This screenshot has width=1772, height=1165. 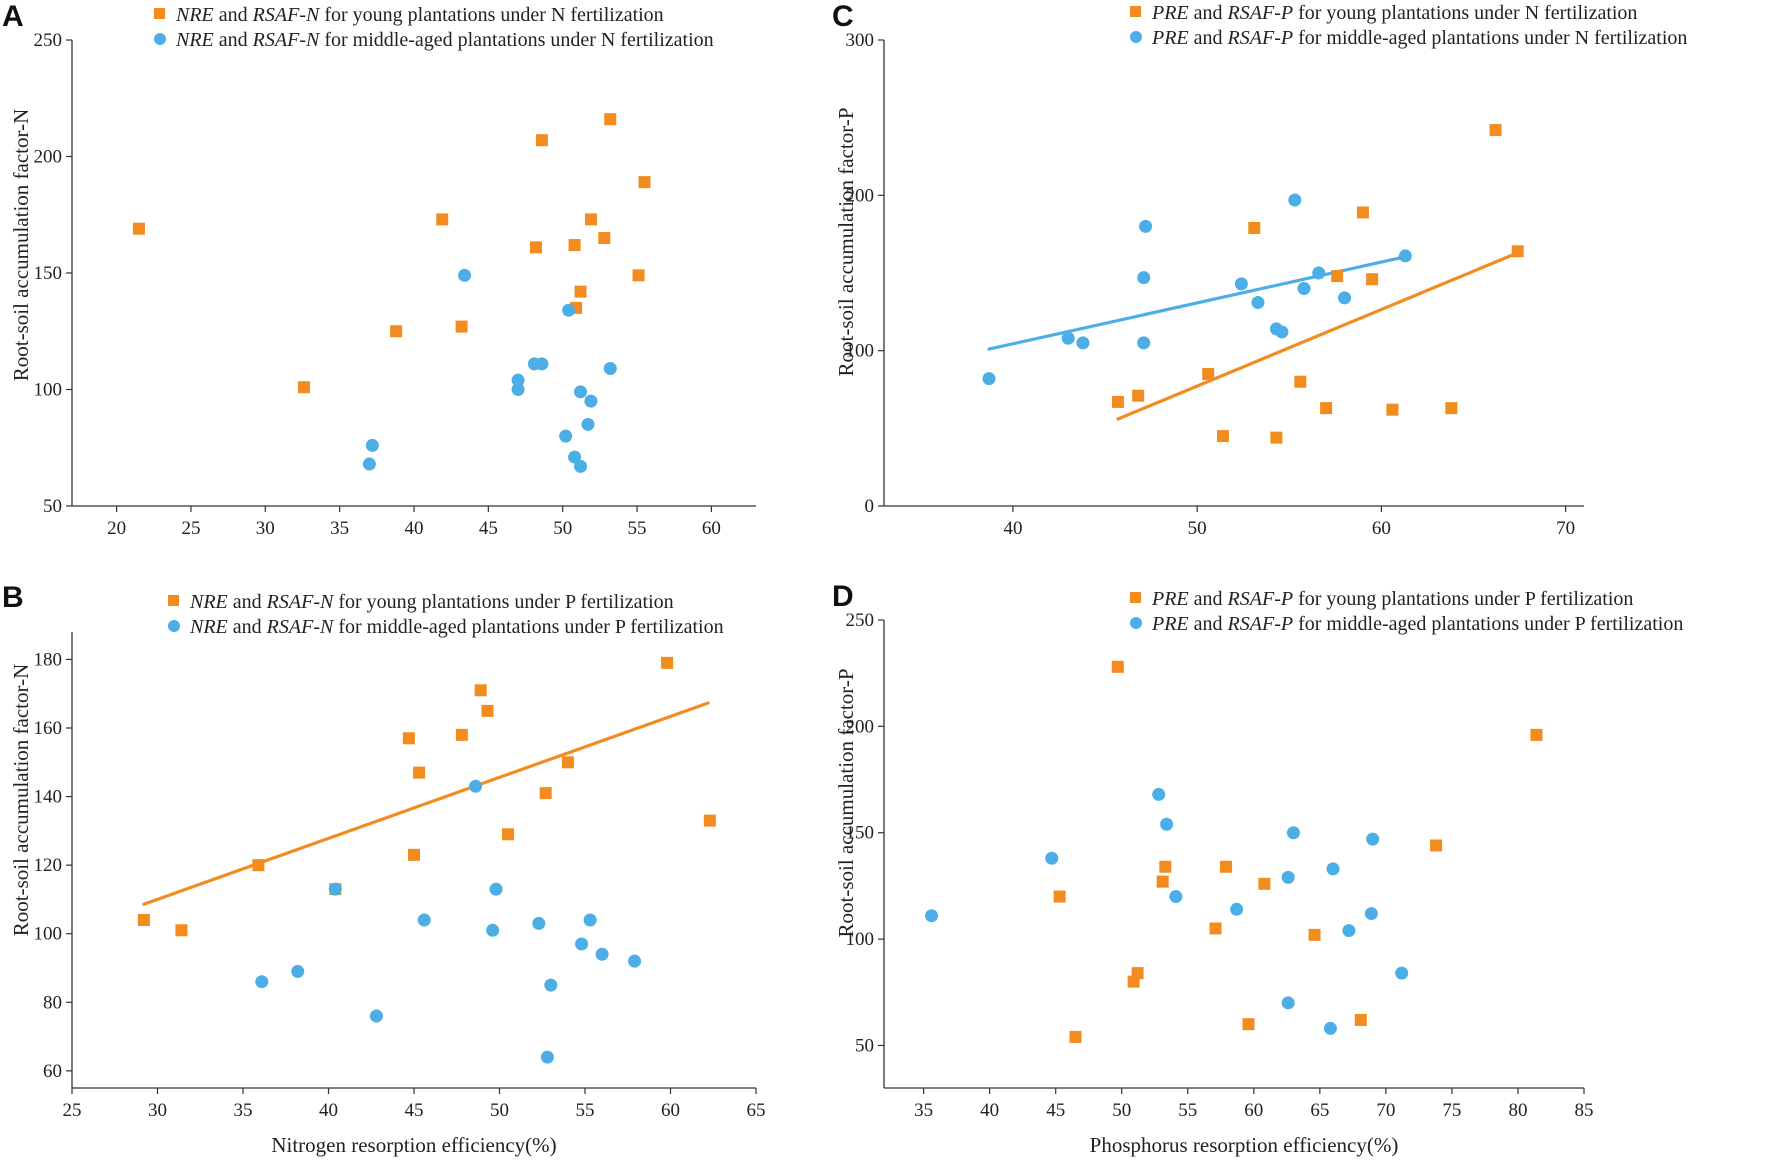 I want to click on panel-b-y-axis-title: Root-soil accumulation factor-N, so click(x=21, y=800).